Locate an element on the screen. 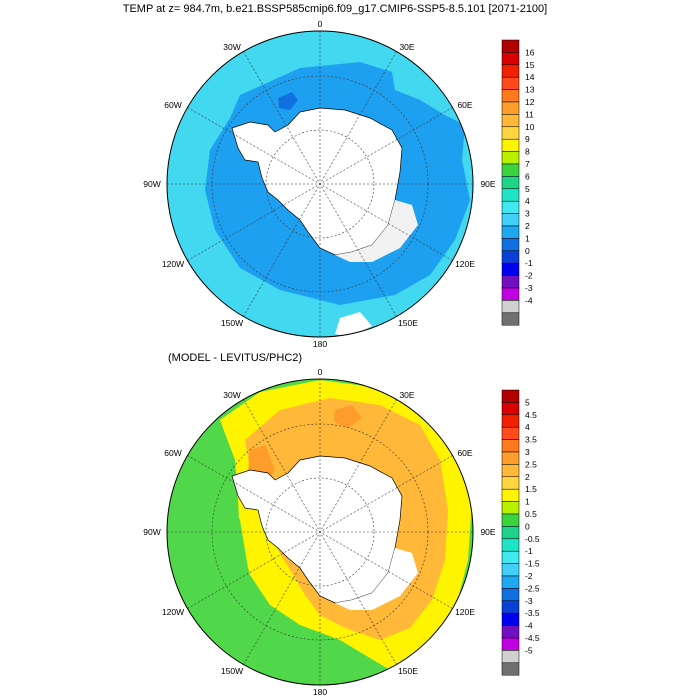 Image resolution: width=700 pixels, height=700 pixels. panel2-colorbar-label-16: -3 is located at coordinates (529, 601).